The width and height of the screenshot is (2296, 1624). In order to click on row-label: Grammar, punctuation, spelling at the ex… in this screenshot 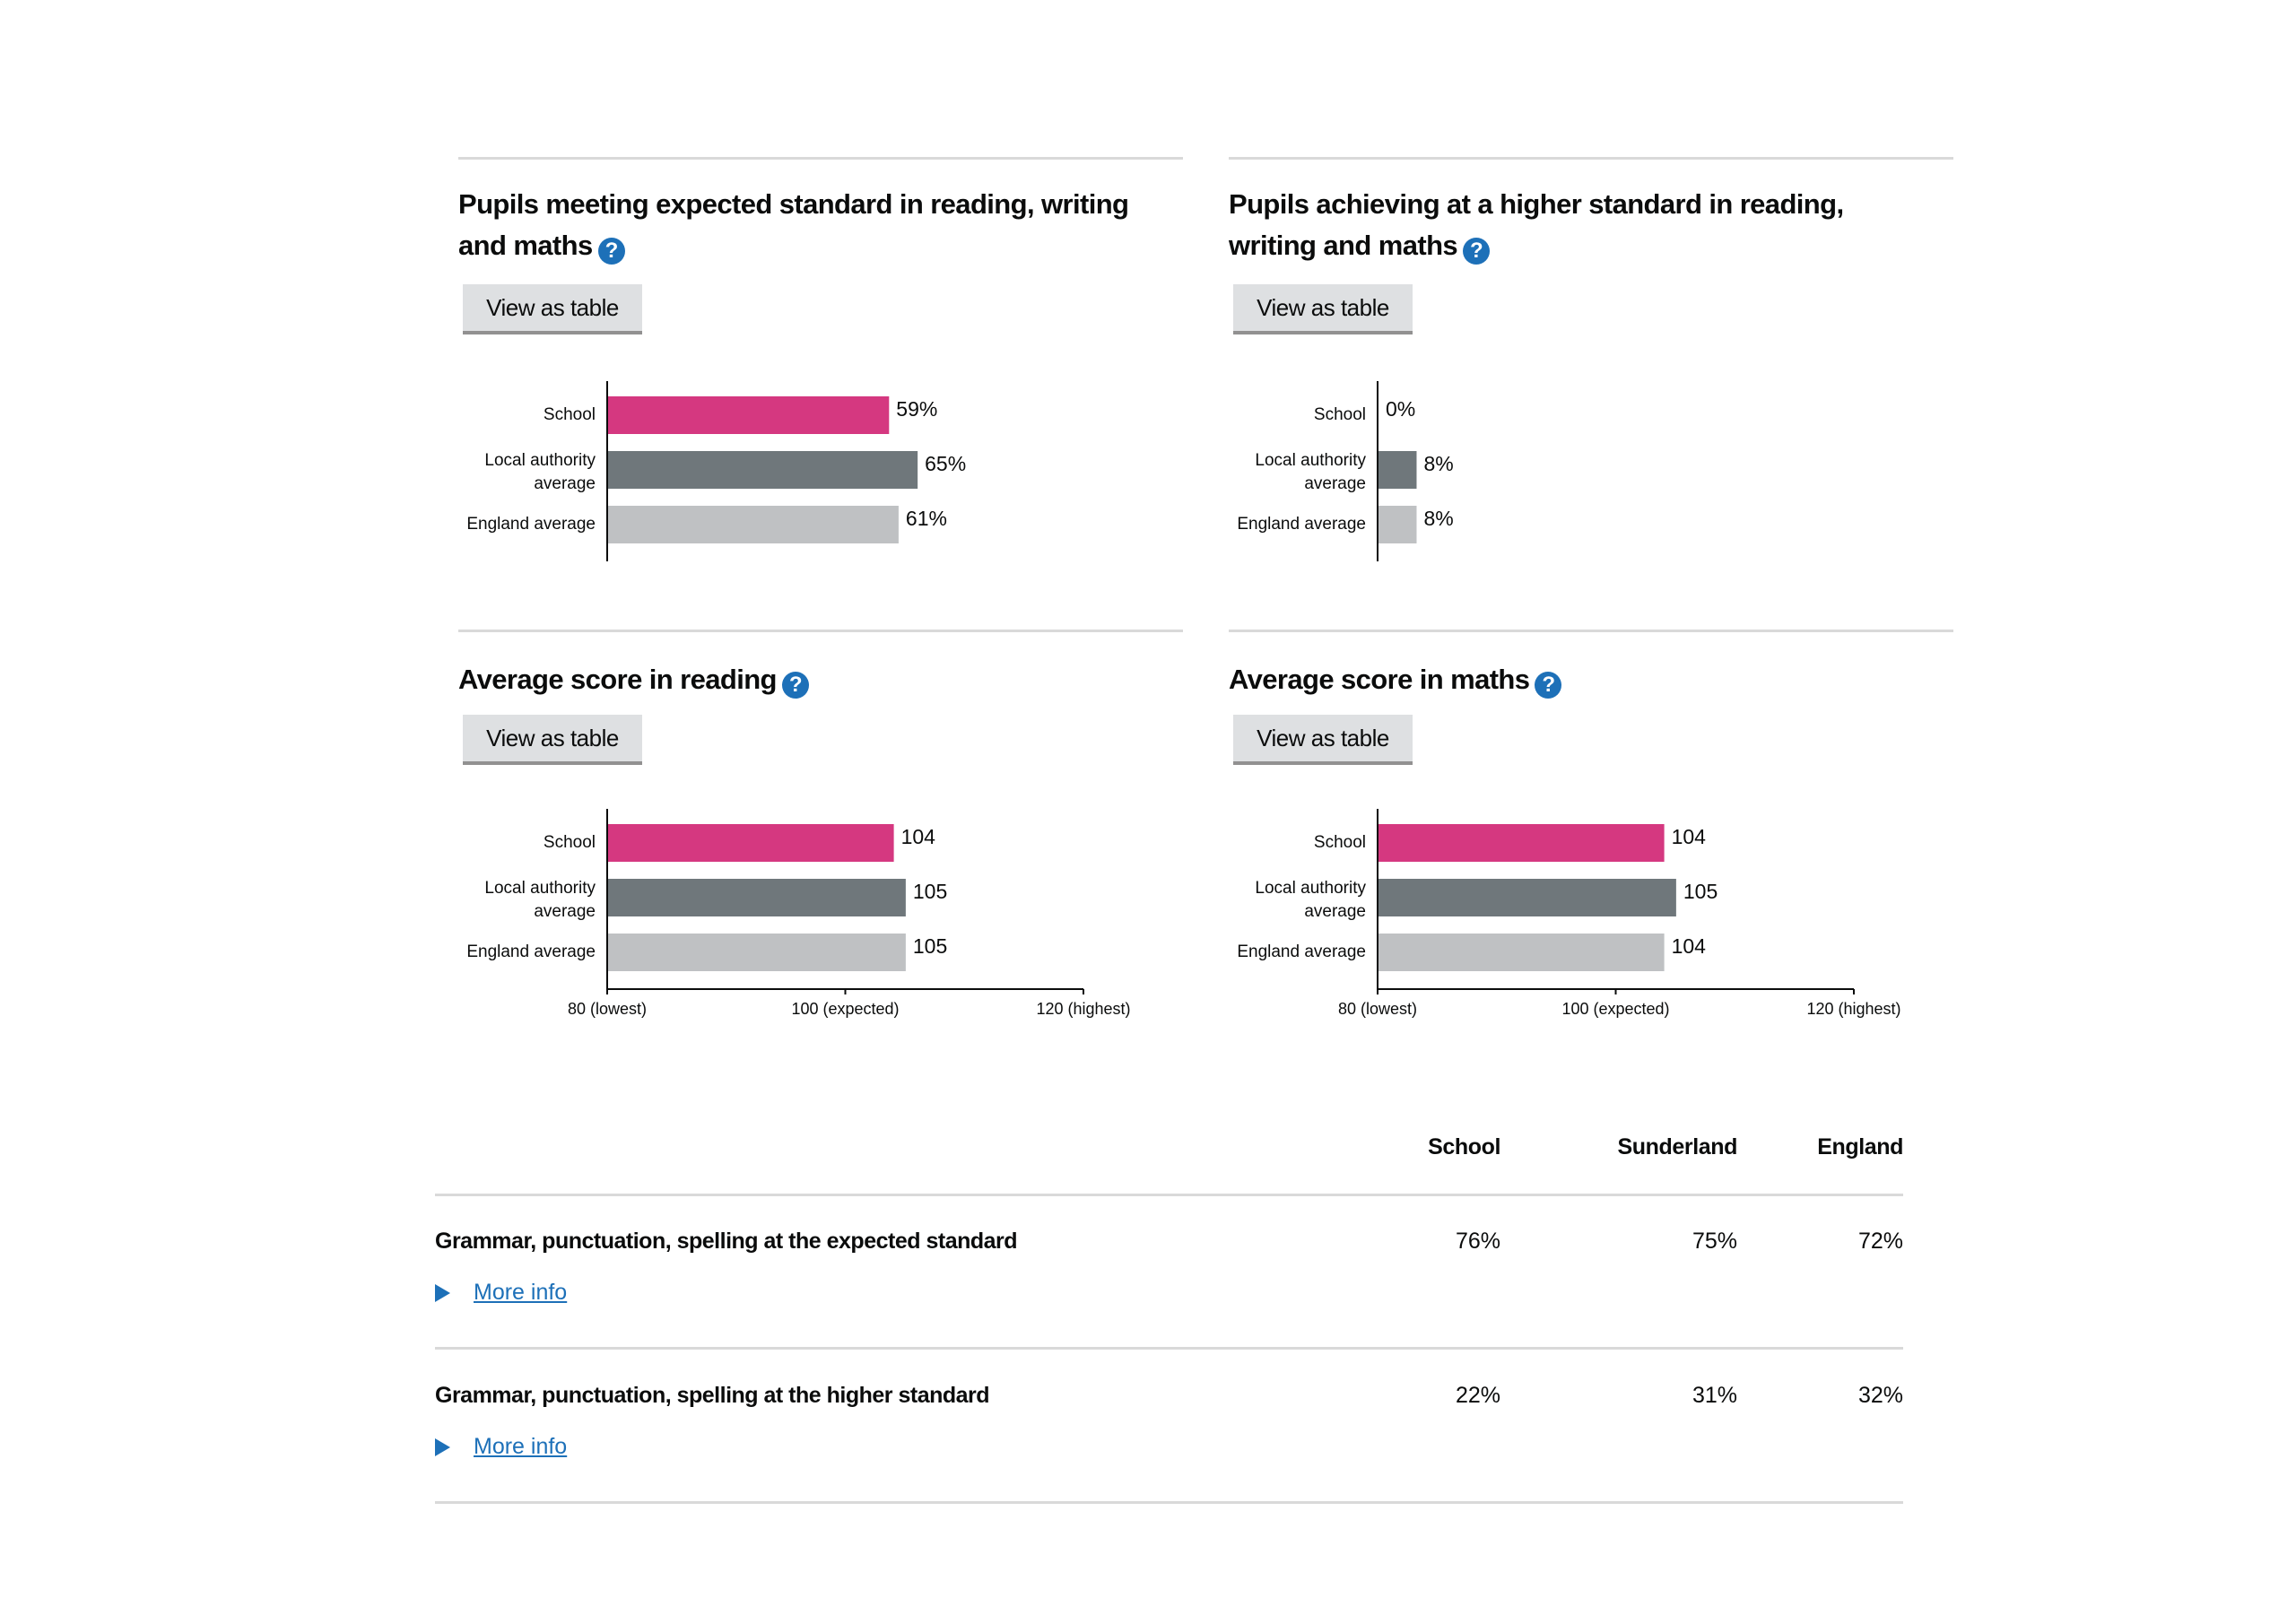, I will do `click(726, 1241)`.